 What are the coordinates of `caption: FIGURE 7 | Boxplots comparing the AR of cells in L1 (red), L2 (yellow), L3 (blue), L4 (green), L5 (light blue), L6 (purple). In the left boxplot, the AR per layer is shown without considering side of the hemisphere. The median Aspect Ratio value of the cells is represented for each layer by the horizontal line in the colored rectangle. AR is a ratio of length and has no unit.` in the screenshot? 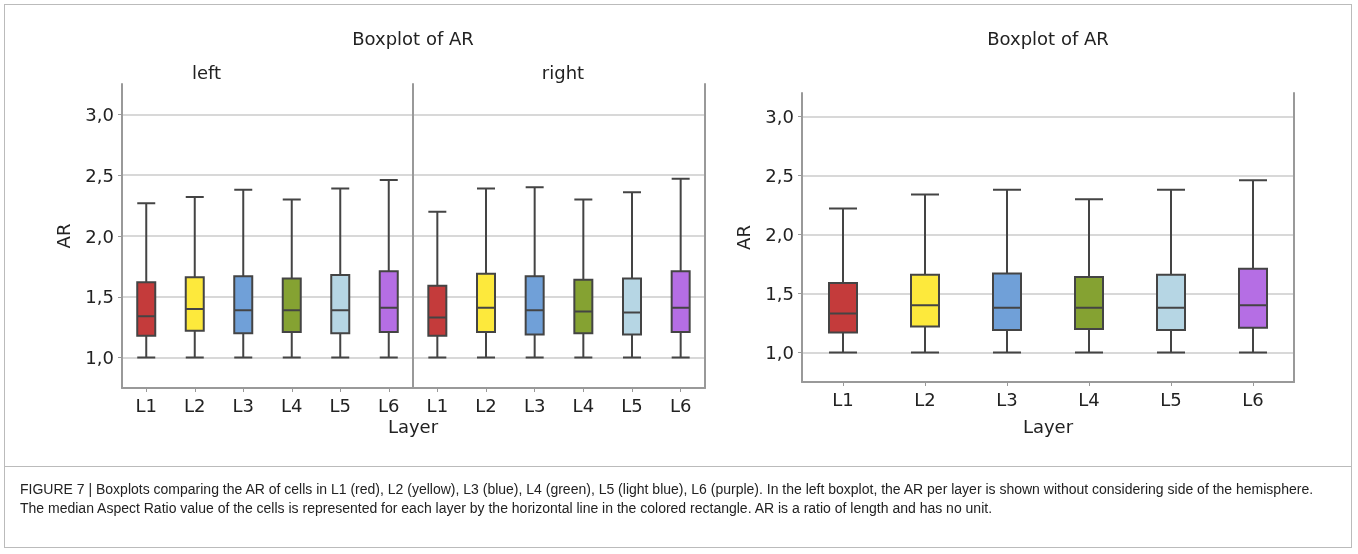 It's located at (667, 499).